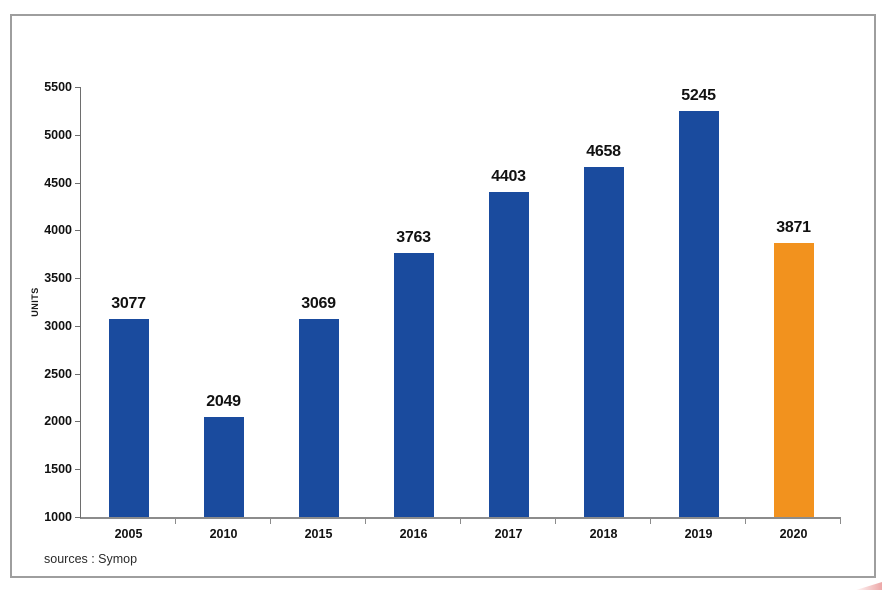  I want to click on y-axis-tick-label: 4000, so click(58, 230).